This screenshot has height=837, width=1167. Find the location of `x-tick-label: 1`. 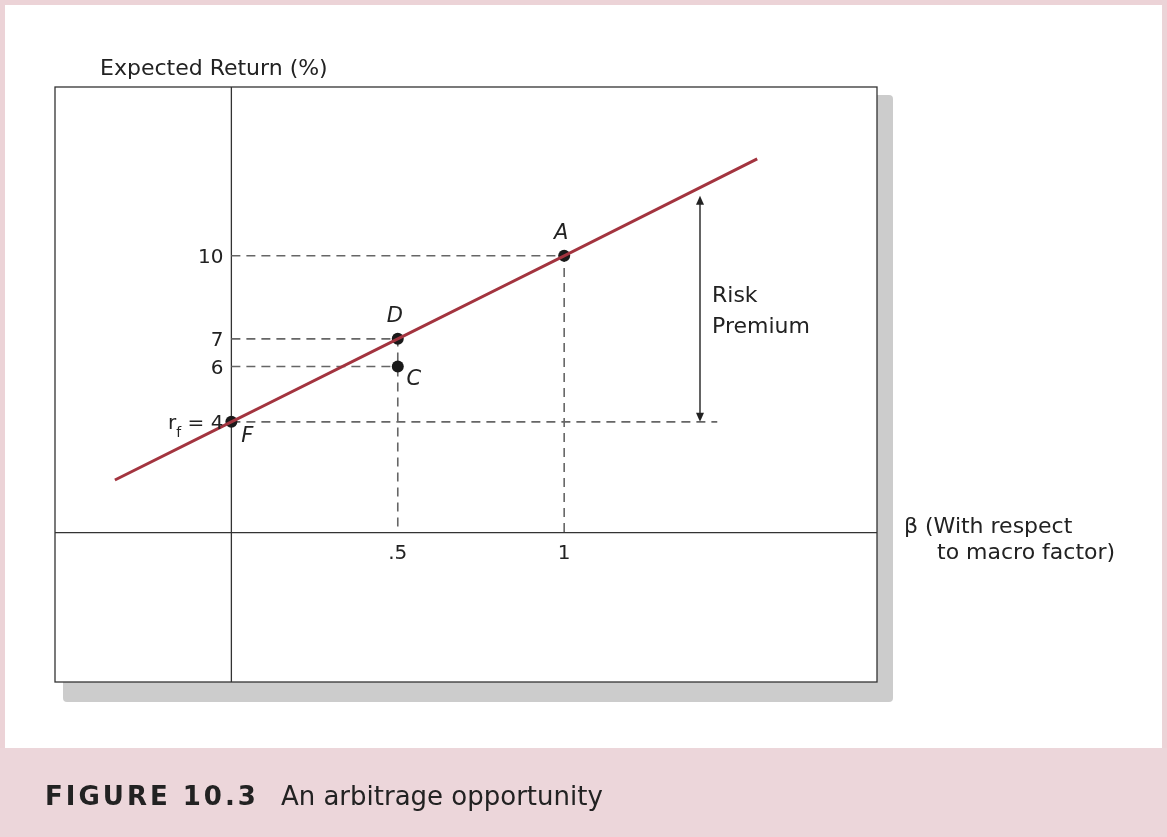

x-tick-label: 1 is located at coordinates (564, 551).